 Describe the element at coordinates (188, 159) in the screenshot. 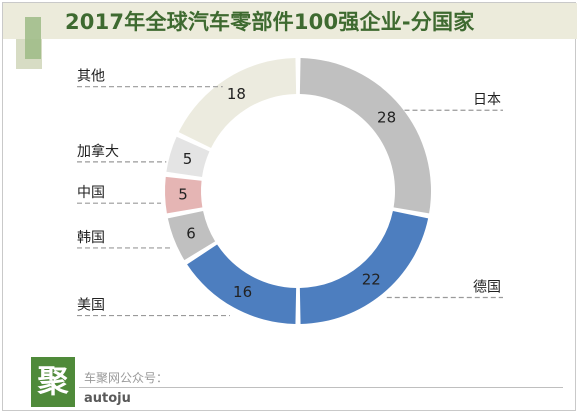

I see `slice-value-label-5: 5` at that location.